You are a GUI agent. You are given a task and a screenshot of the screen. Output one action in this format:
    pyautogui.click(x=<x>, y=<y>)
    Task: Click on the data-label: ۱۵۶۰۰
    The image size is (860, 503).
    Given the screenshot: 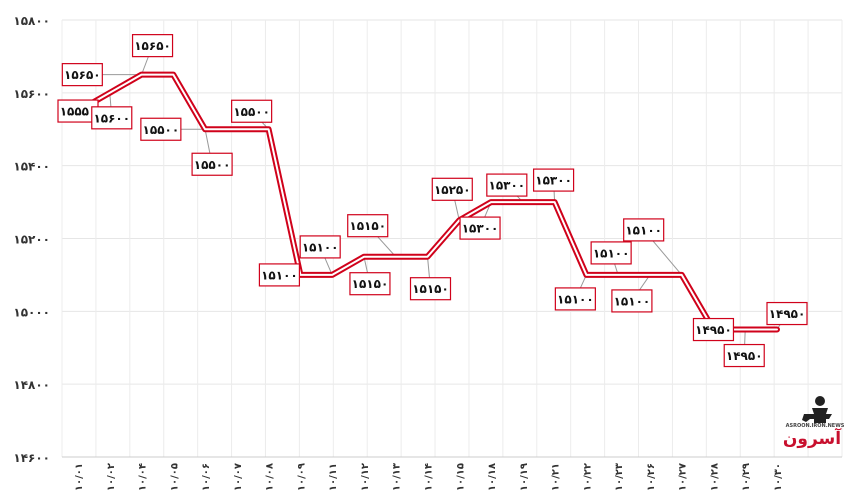 What is the action you would take?
    pyautogui.click(x=111, y=118)
    